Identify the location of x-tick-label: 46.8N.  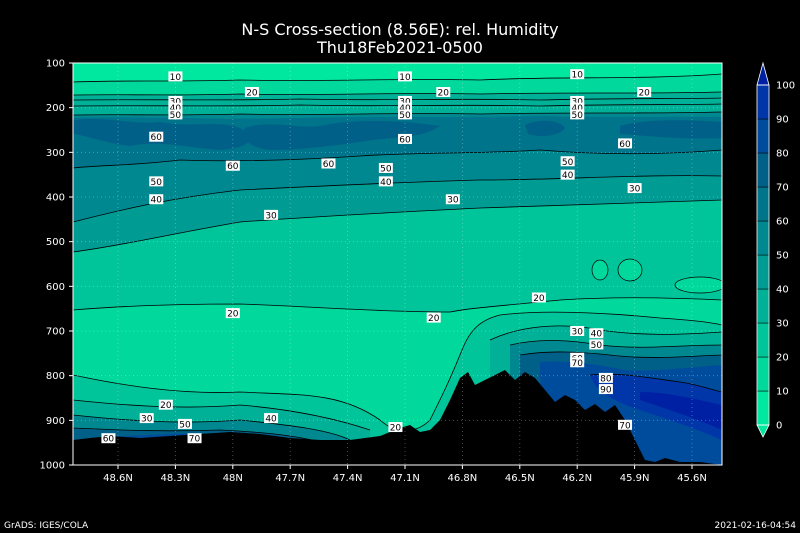
(463, 478).